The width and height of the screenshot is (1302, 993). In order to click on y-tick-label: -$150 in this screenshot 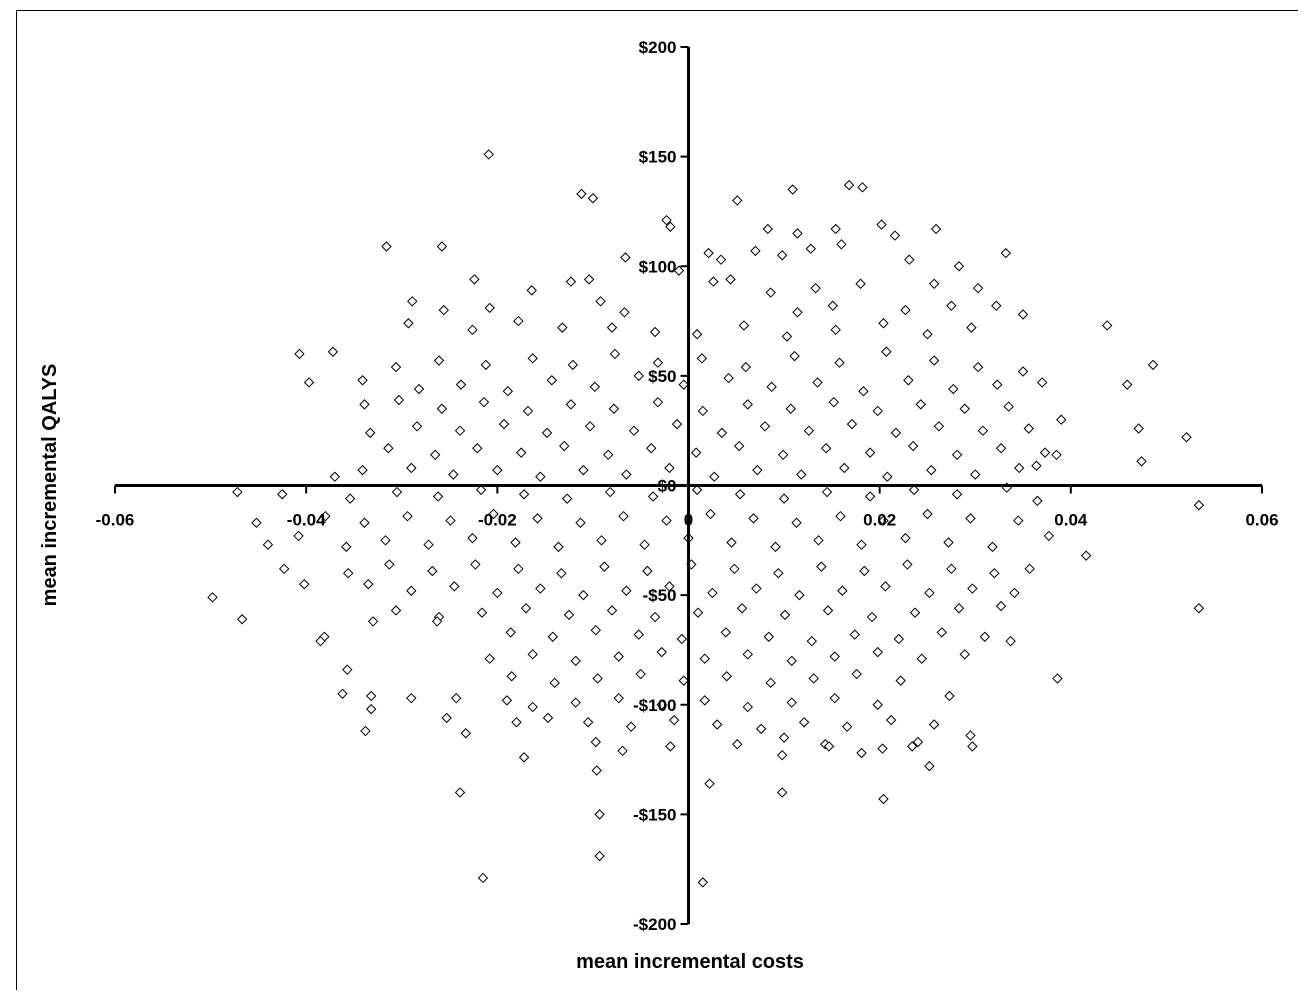, I will do `click(654, 814)`.